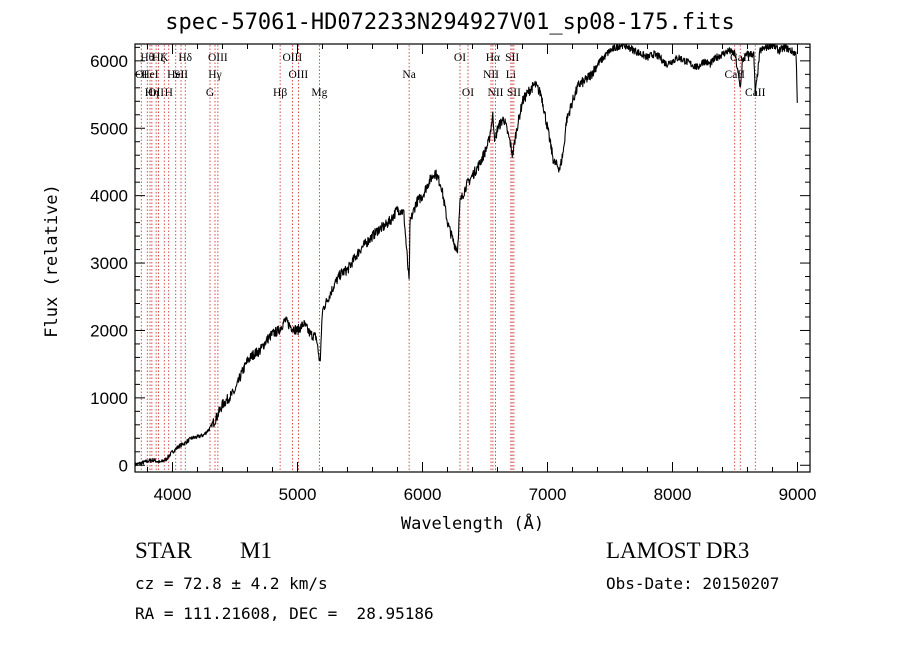  I want to click on y-tick-label: 6000, so click(109, 61).